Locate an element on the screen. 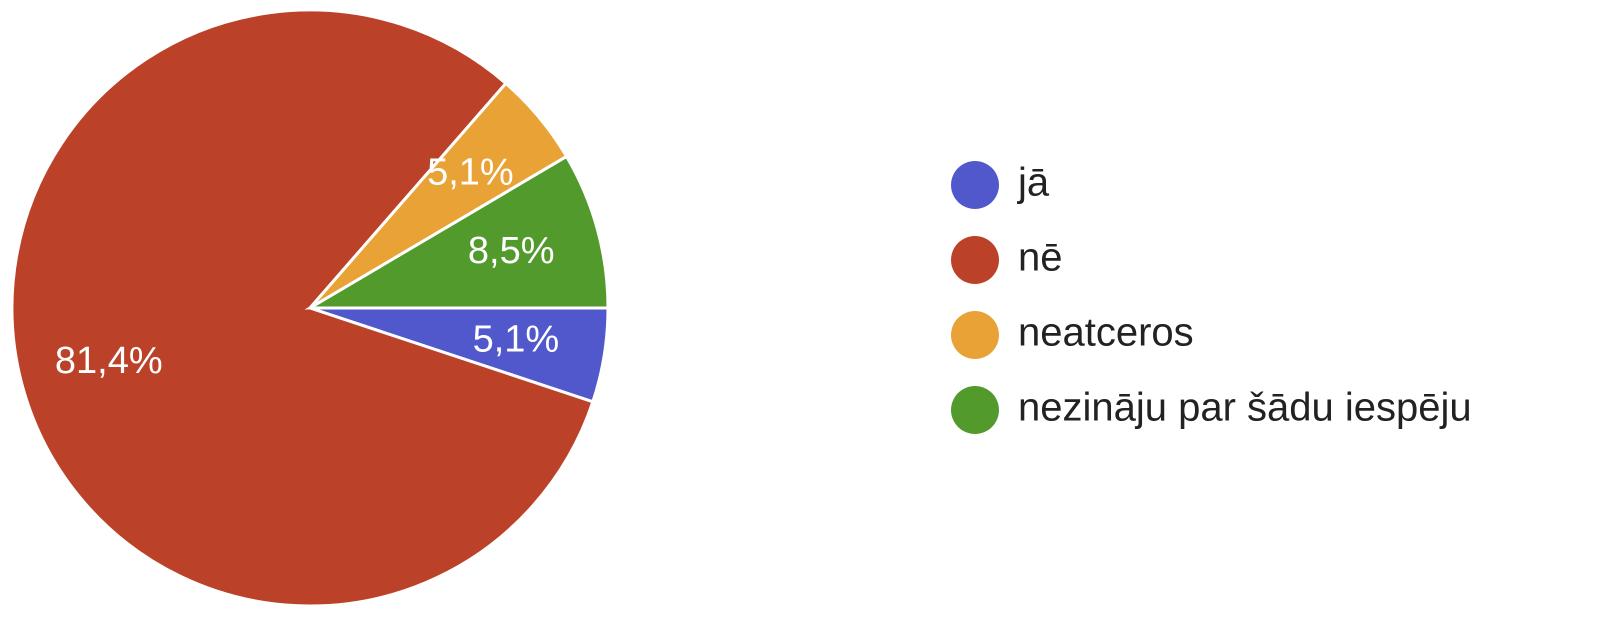  legend-label: nezināju par šādu iespēju is located at coordinates (1245, 408).